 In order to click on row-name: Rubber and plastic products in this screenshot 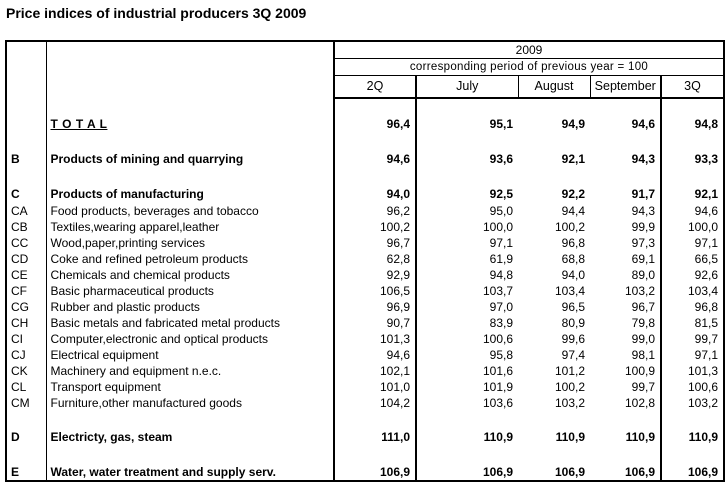, I will do `click(190, 307)`.